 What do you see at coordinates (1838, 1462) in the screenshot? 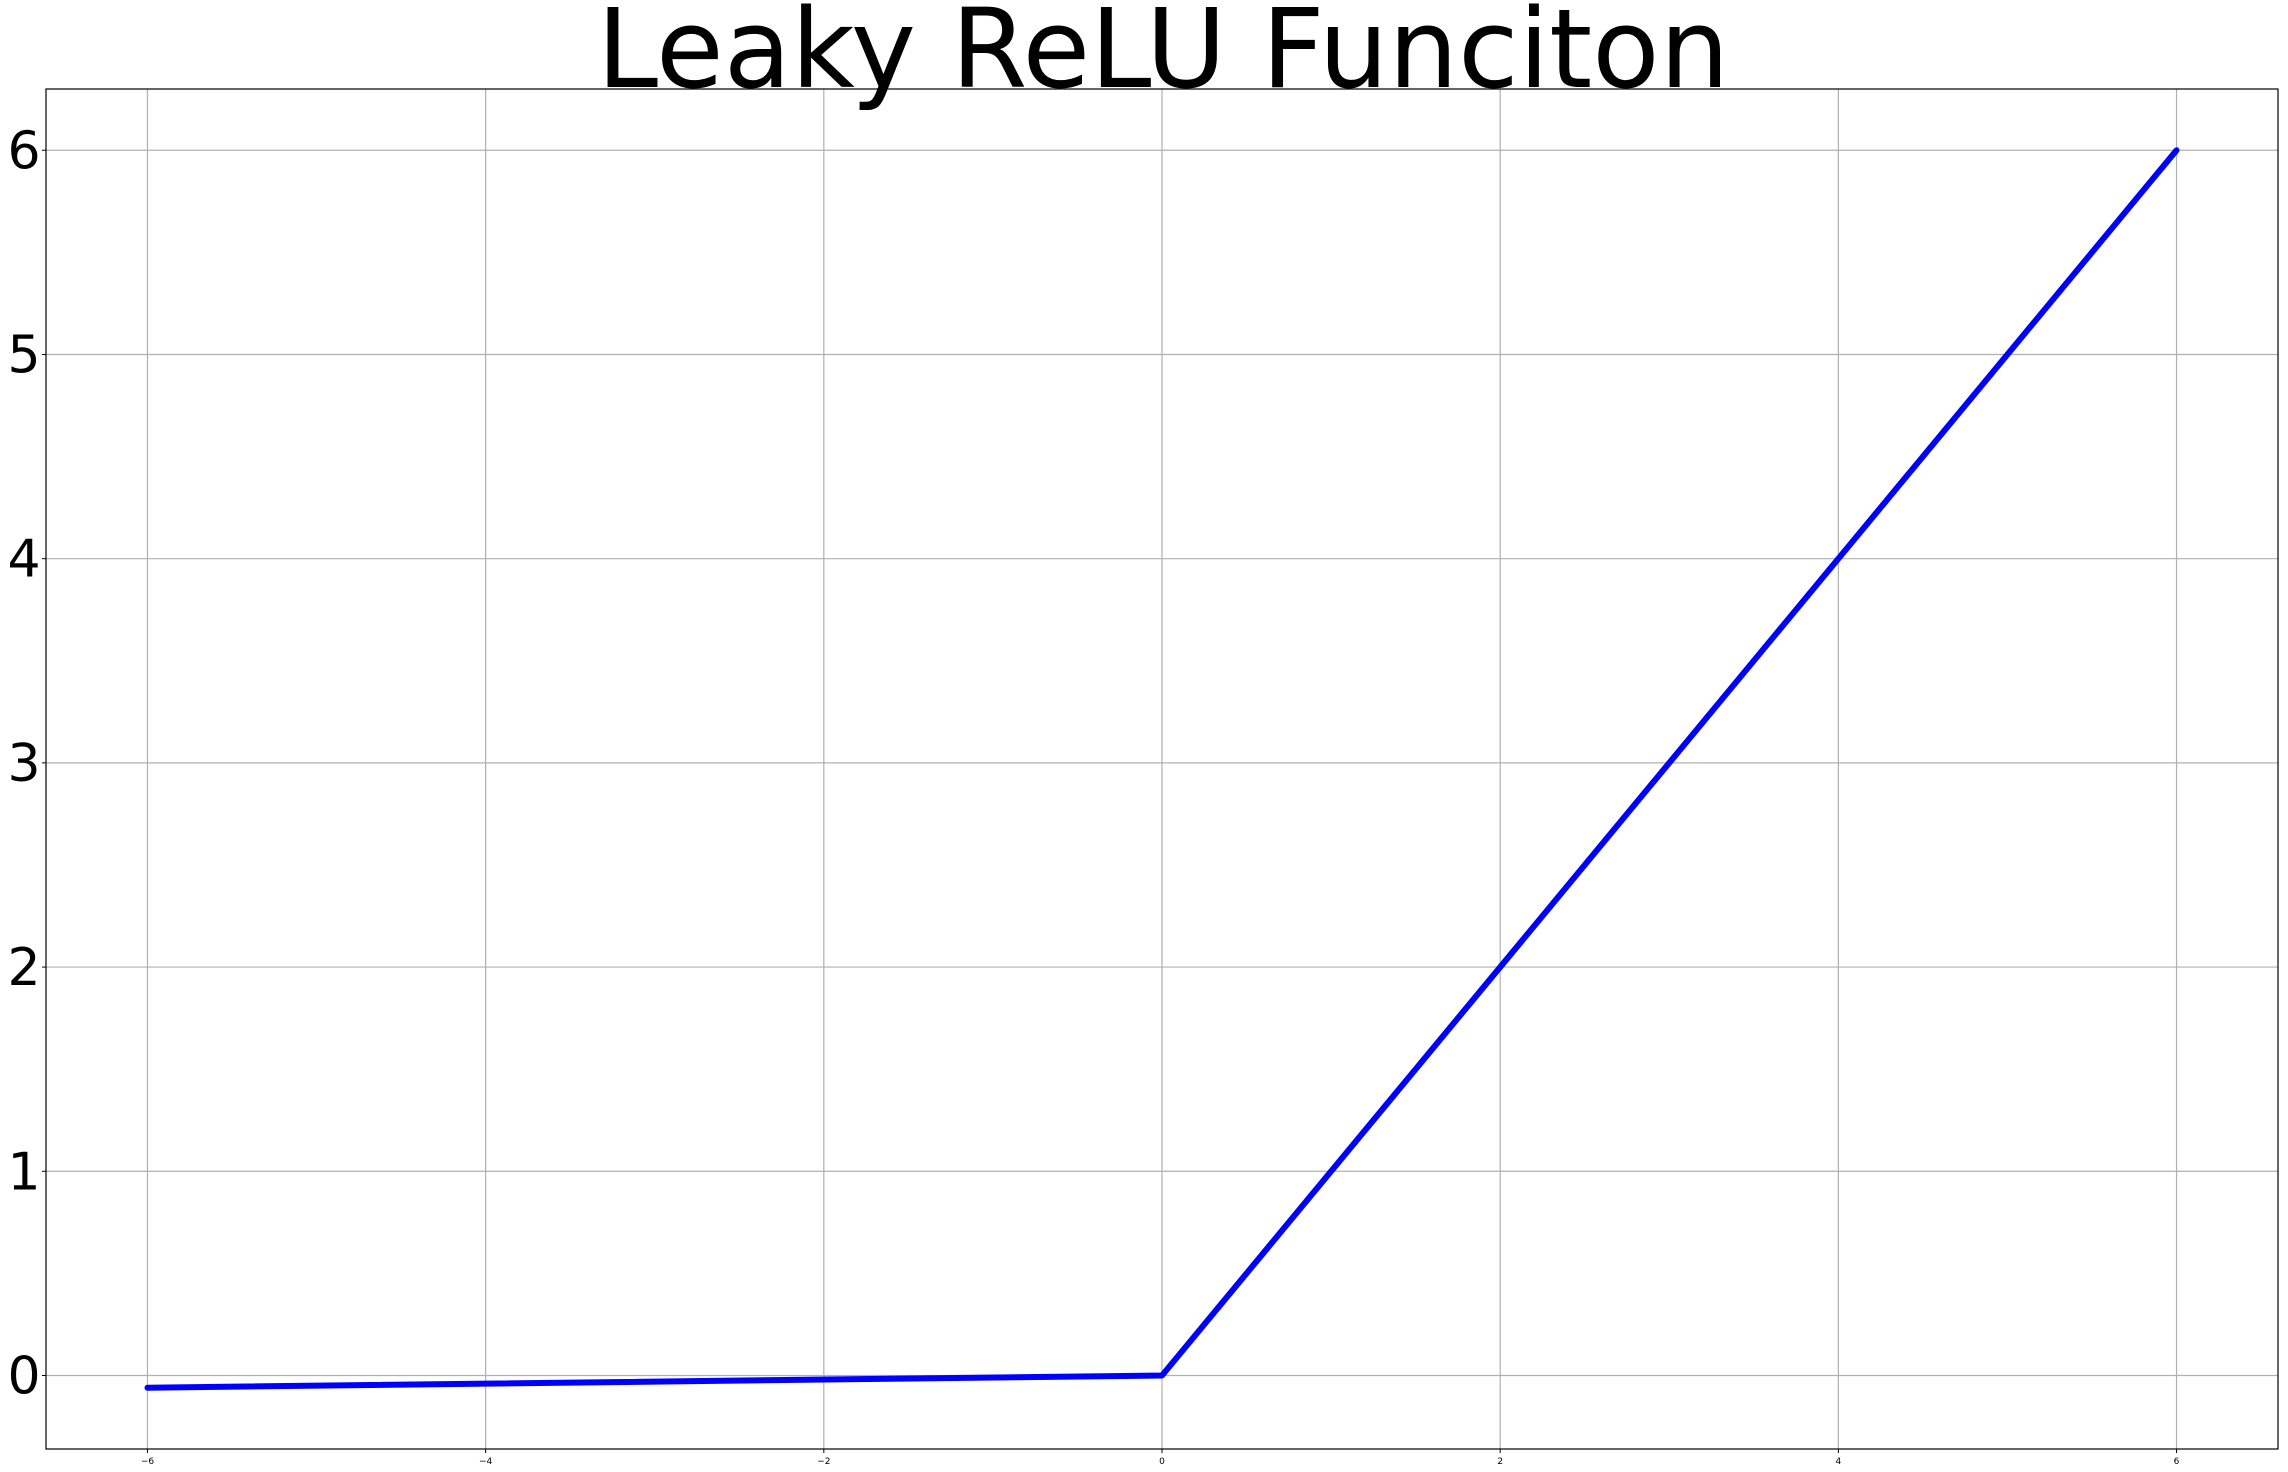
I see `x-tick-label: 4` at bounding box center [1838, 1462].